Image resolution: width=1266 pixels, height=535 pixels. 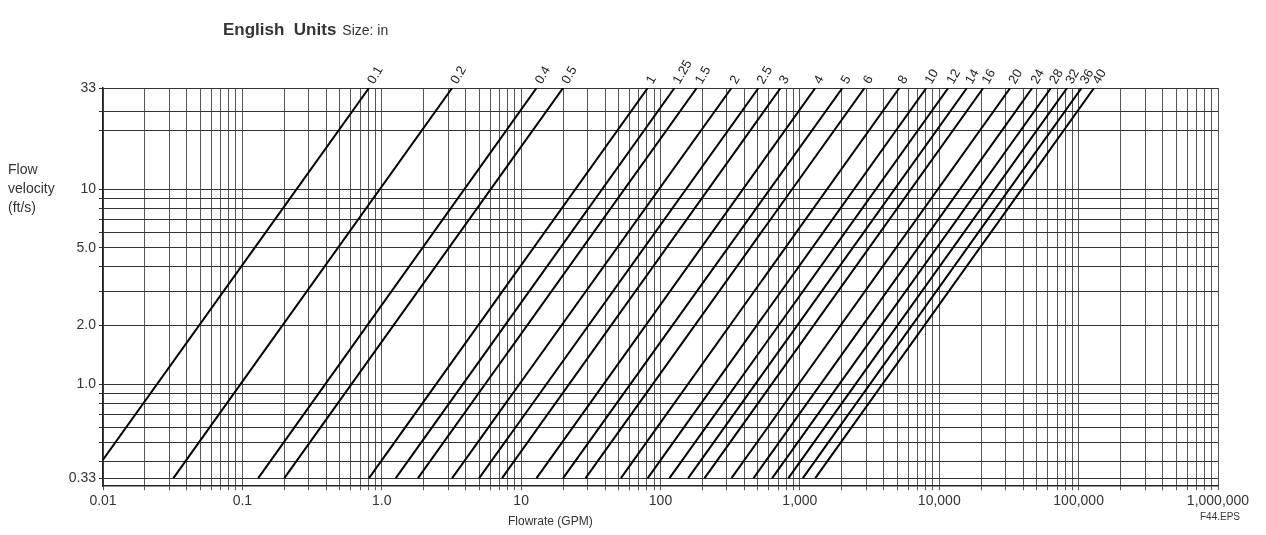 What do you see at coordinates (800, 500) in the screenshot?
I see `x-tick-label: 1,000` at bounding box center [800, 500].